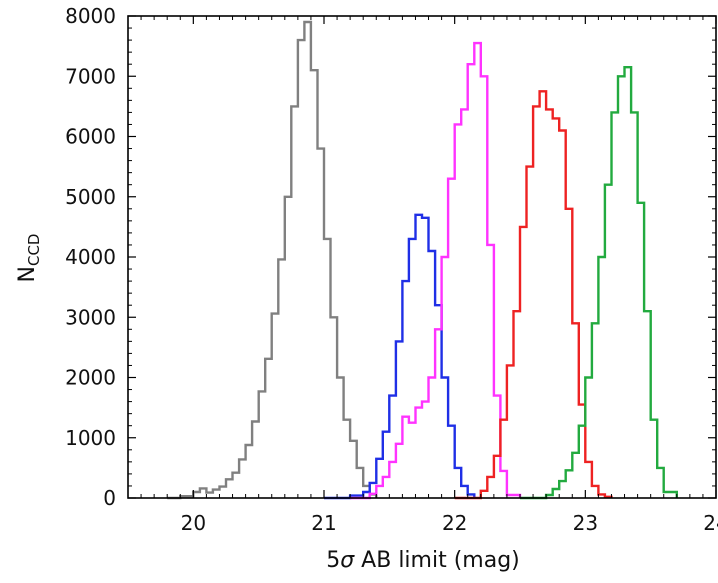  What do you see at coordinates (90, 137) in the screenshot?
I see `y-tick-label: 6000` at bounding box center [90, 137].